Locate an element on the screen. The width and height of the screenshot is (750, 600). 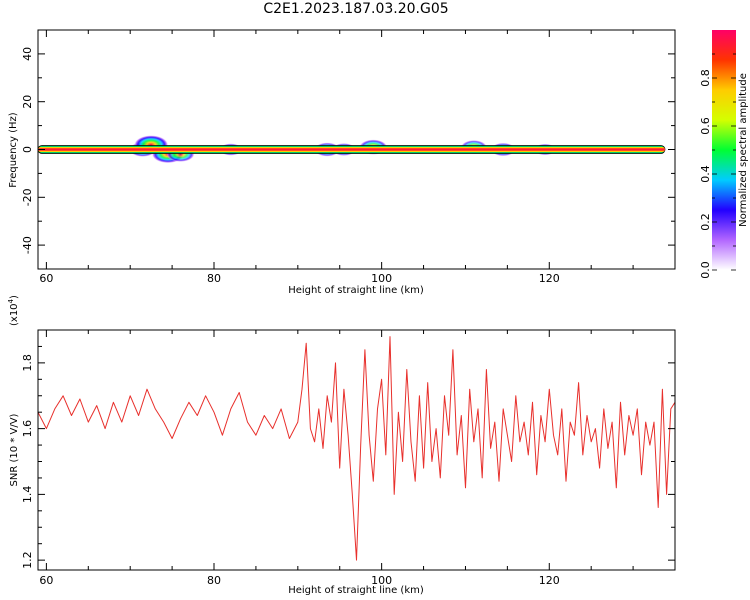
snr-x-axis-label: Height of straight line (km) is located at coordinates (356, 590).